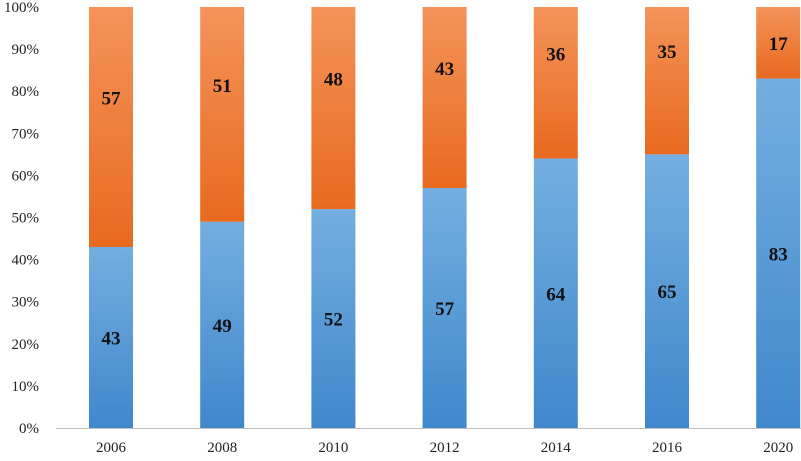  What do you see at coordinates (555, 54) in the screenshot?
I see `data-label: 36` at bounding box center [555, 54].